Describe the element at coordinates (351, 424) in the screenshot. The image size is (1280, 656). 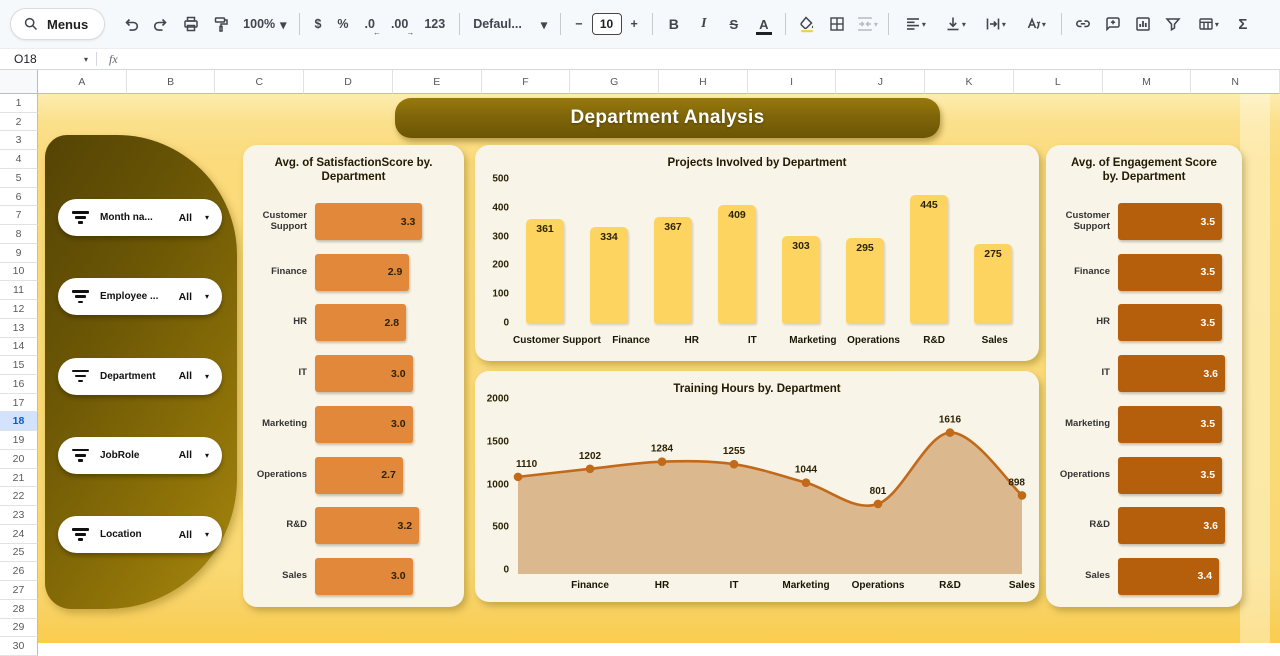
I see `bar-row-marketing: Marketing 3.0` at that location.